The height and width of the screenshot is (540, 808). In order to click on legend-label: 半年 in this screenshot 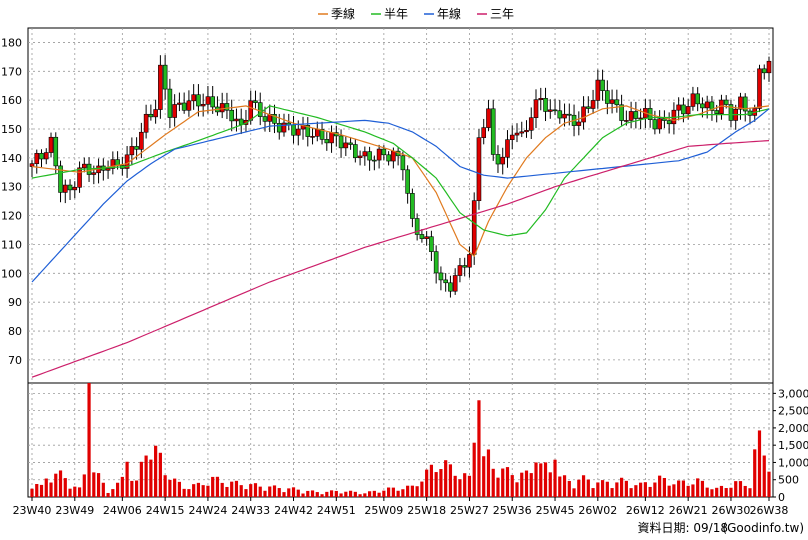, I will do `click(396, 14)`.